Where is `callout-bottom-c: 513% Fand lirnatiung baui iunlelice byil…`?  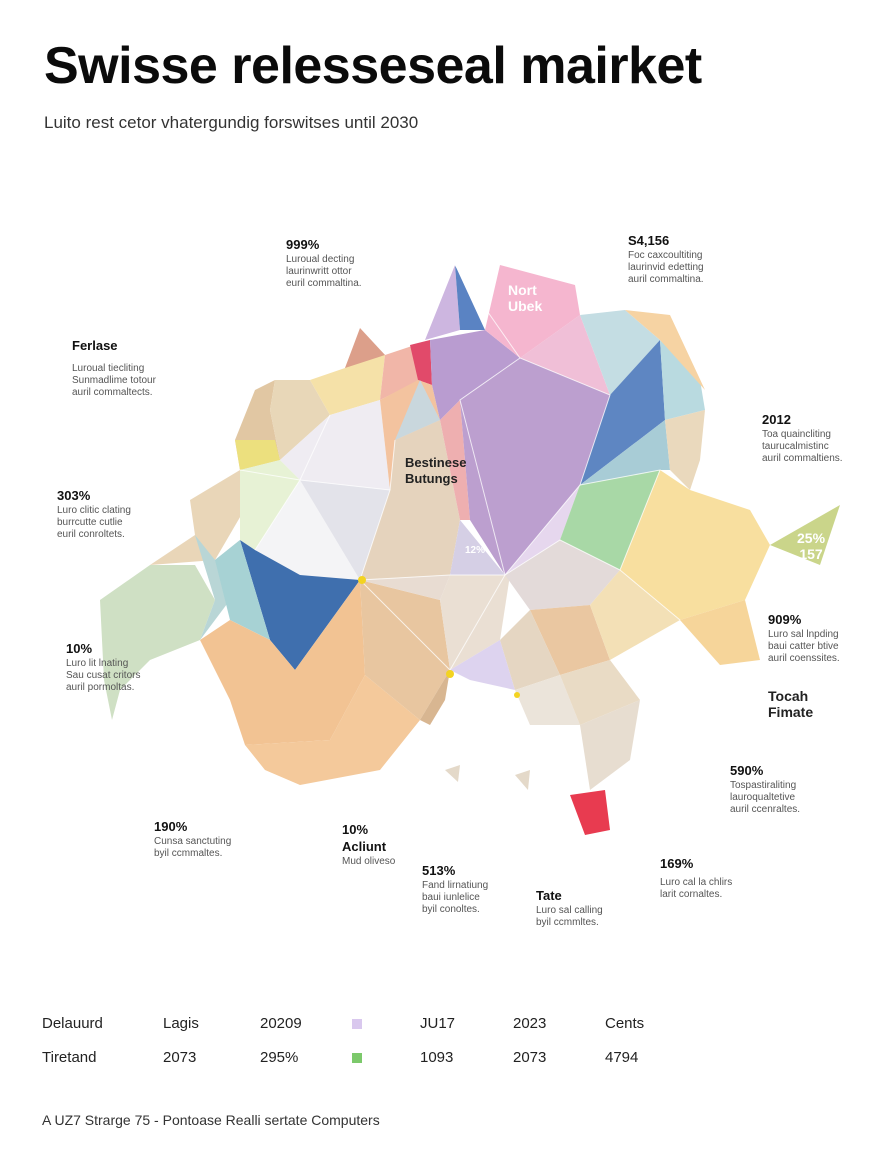
callout-bottom-c: 513% Fand lirnatiung baui iunlelice byil… is located at coordinates (507, 889).